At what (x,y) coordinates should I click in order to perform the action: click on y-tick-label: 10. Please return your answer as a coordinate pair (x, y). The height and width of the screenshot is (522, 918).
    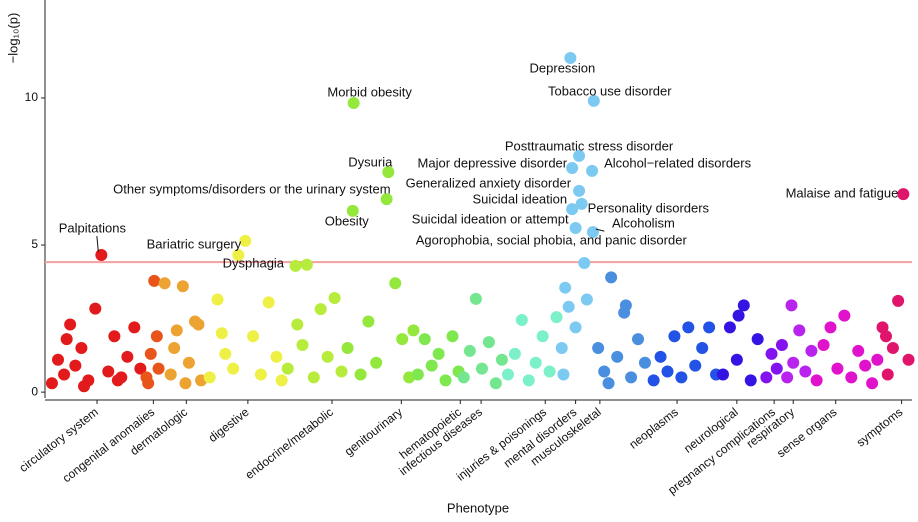
    Looking at the image, I should click on (32, 97).